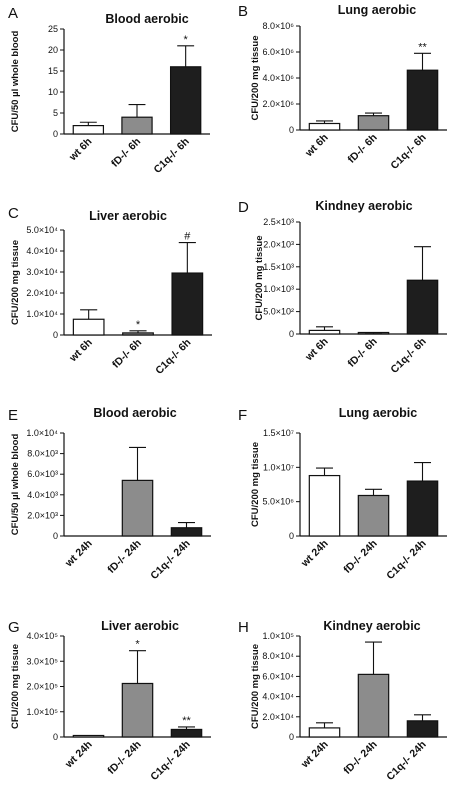 Image resolution: width=474 pixels, height=811 pixels. What do you see at coordinates (42, 515) in the screenshot?
I see `y-tick-label: 2.0×10³` at bounding box center [42, 515].